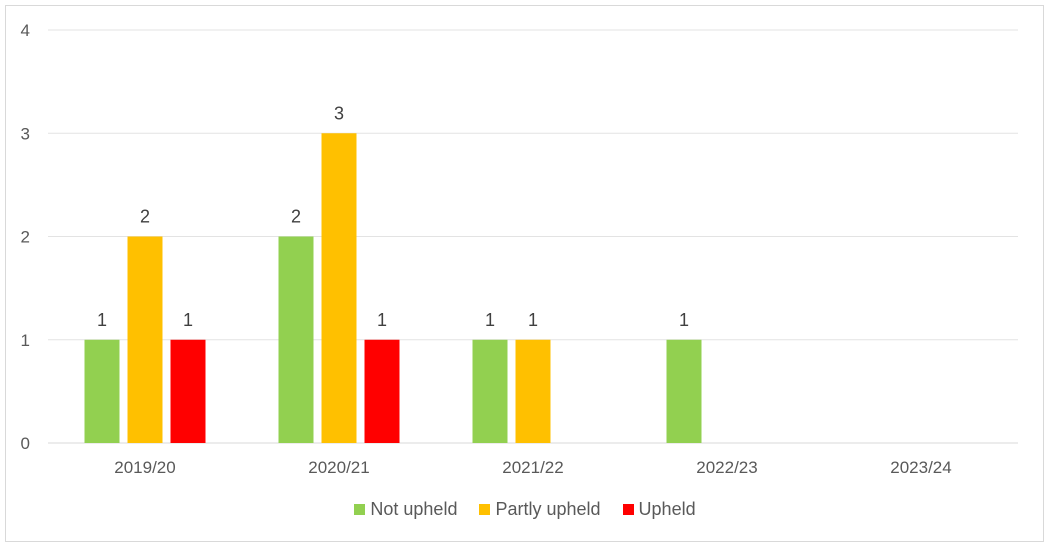 This screenshot has width=1050, height=547. I want to click on y-tick-label: 0, so click(25, 443).